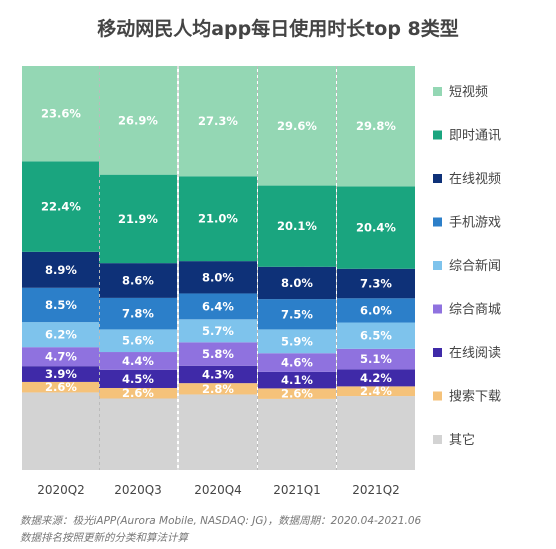 The width and height of the screenshot is (556, 549). I want to click on data-label-2020Q3-在线阅读: 4.5%, so click(138, 379).